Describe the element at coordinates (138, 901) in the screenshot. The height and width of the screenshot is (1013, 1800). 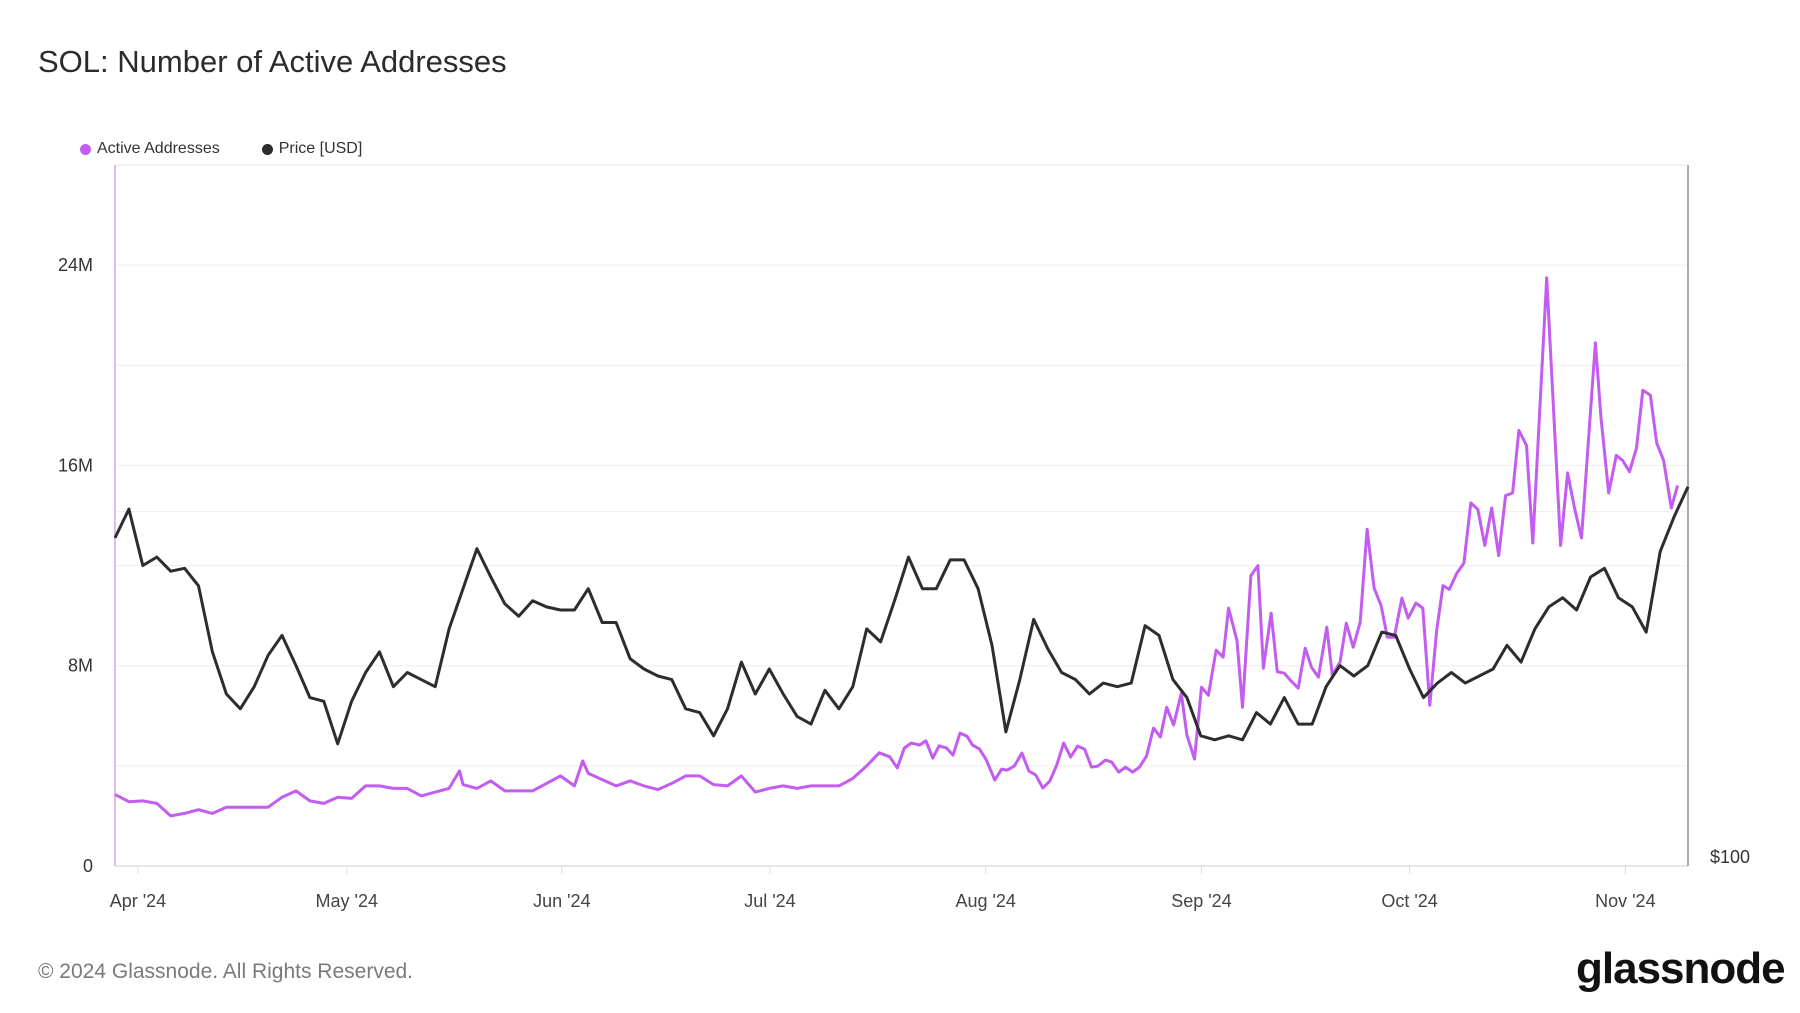
I see `x-axis-tick-label: Apr '24` at that location.